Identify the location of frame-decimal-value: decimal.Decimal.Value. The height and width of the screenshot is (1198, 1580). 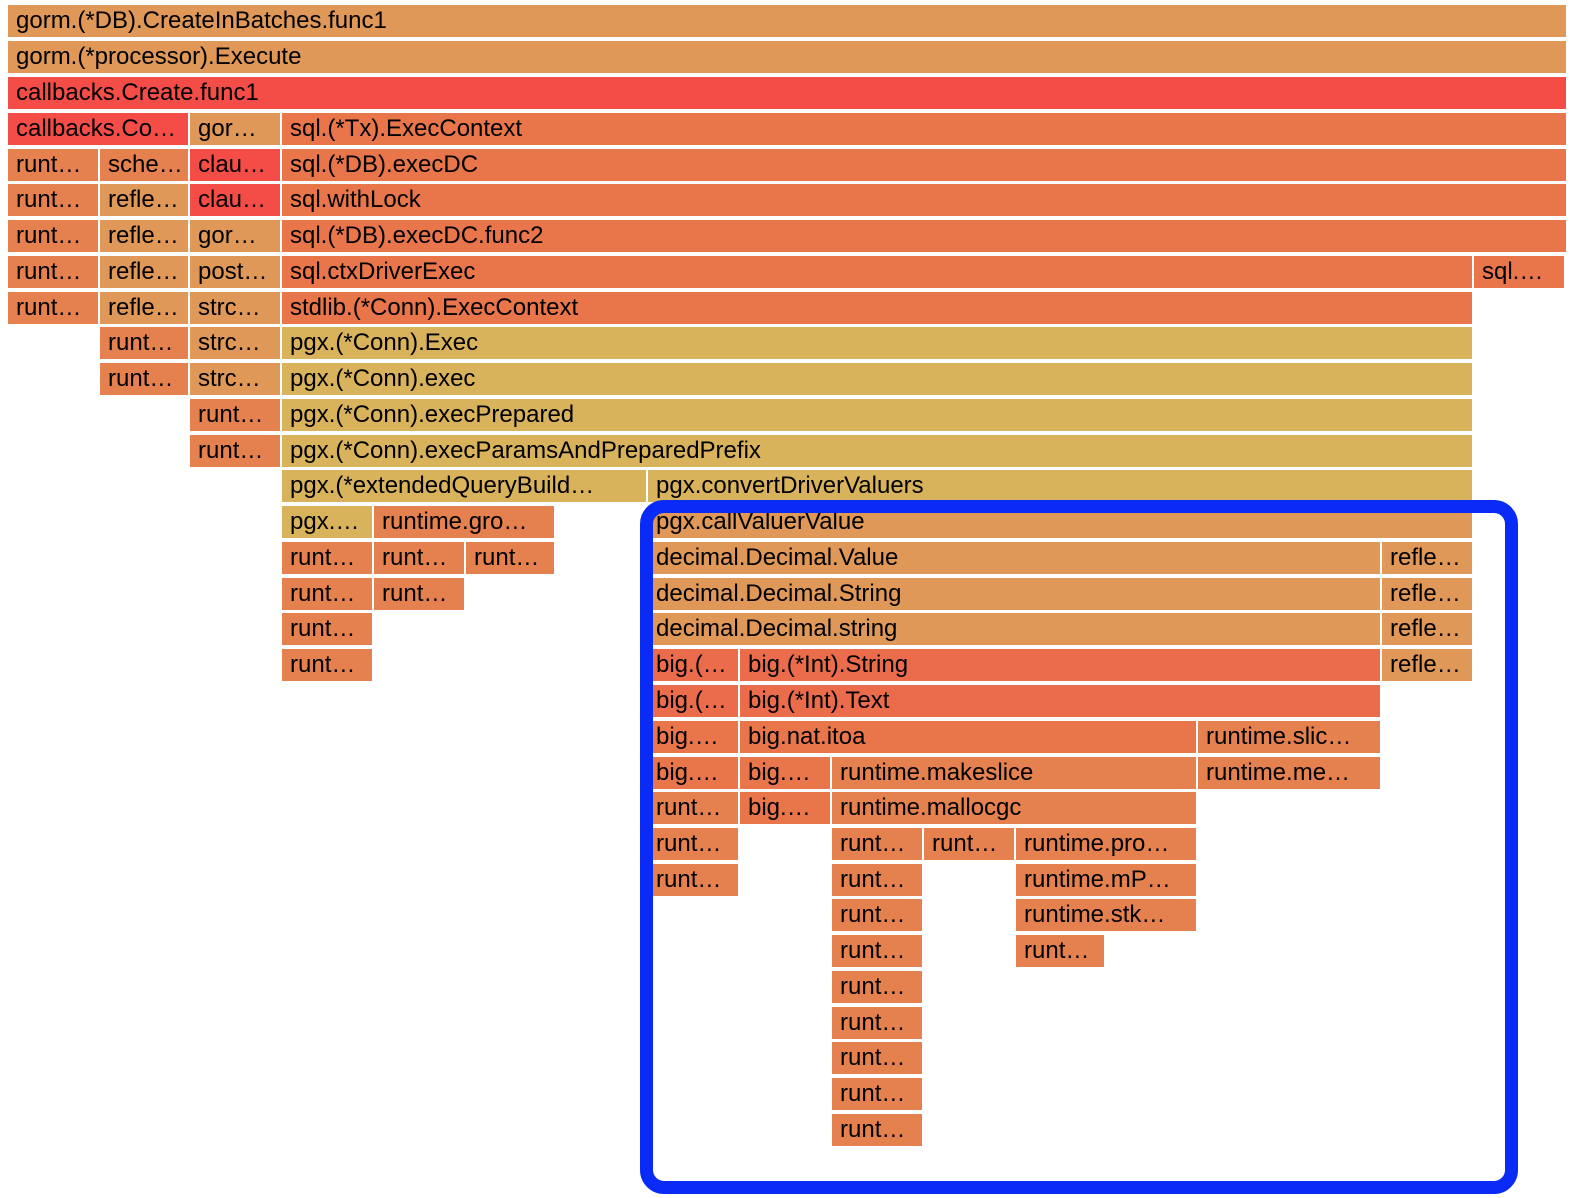
(1015, 559).